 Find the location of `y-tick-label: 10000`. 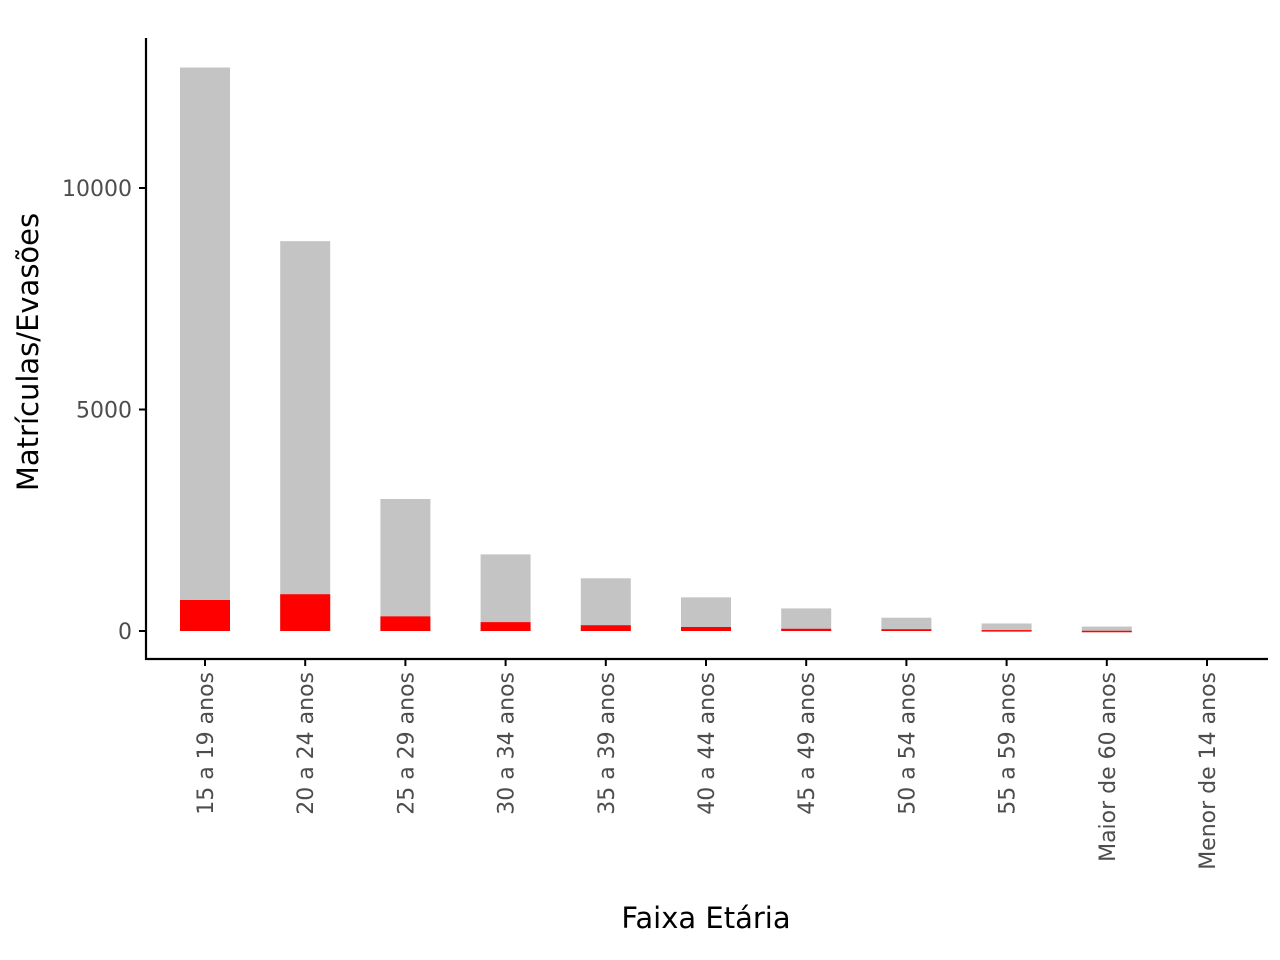

y-tick-label: 10000 is located at coordinates (97, 189).